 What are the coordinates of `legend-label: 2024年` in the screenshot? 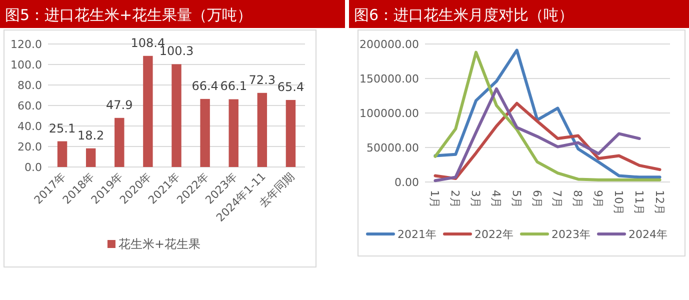 It's located at (648, 234).